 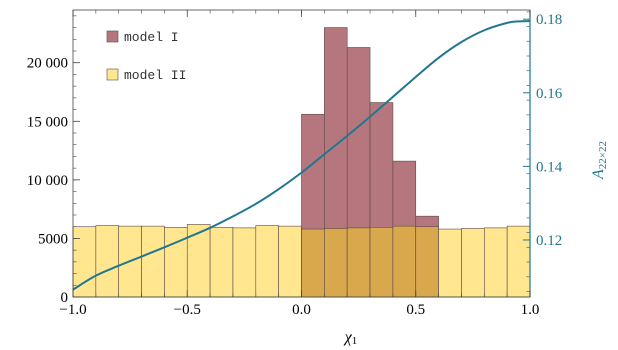 I want to click on y-tick-label: 20 000, so click(x=47, y=64).